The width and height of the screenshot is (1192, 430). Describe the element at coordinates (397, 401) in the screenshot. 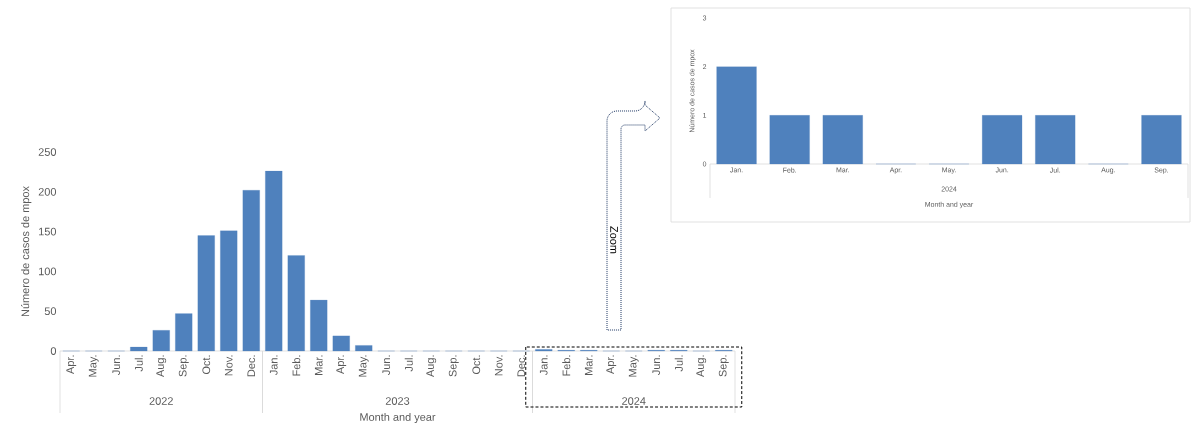

I see `text: 2023` at that location.